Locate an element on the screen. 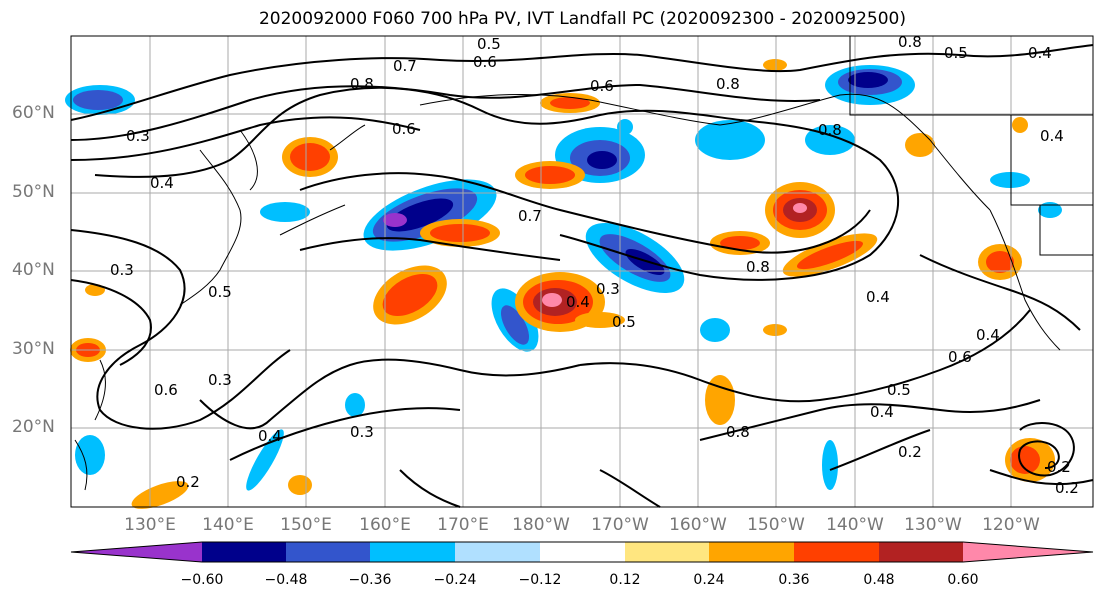 This screenshot has width=1105, height=601. longitude-label: 150°E is located at coordinates (306, 525).